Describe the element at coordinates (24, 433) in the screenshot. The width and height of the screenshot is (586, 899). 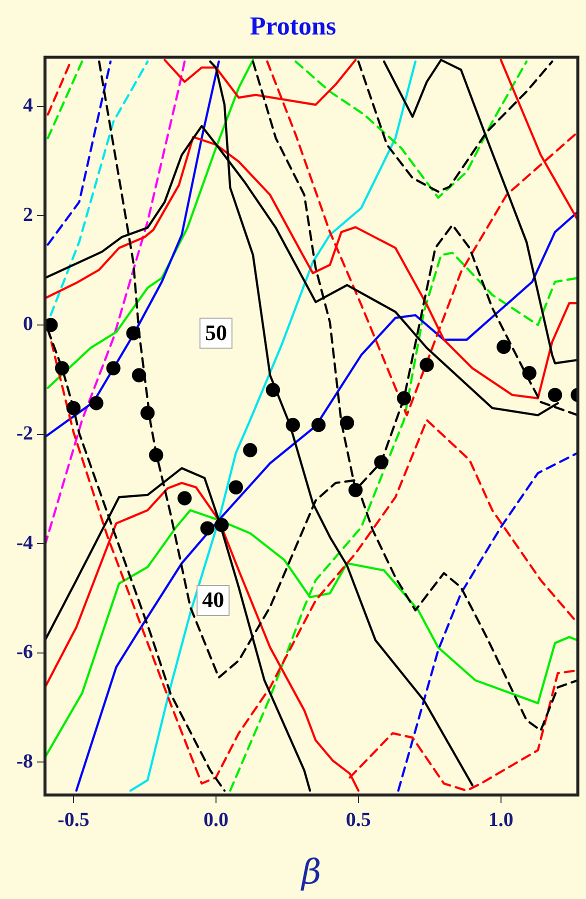
I see `y-tick-label: -2` at that location.